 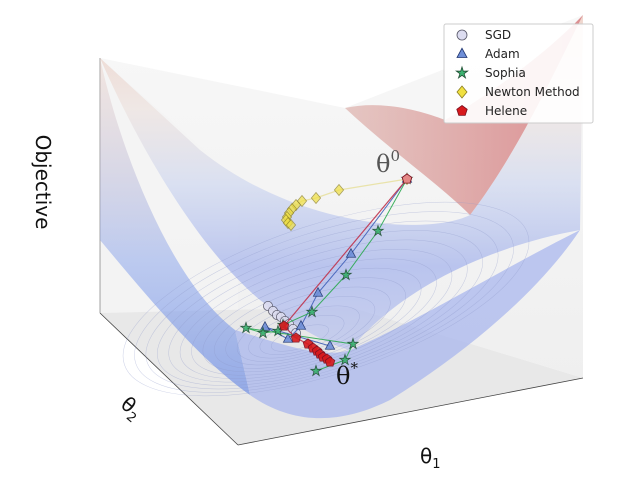 I want to click on legend-marker-helene, so click(x=462, y=110).